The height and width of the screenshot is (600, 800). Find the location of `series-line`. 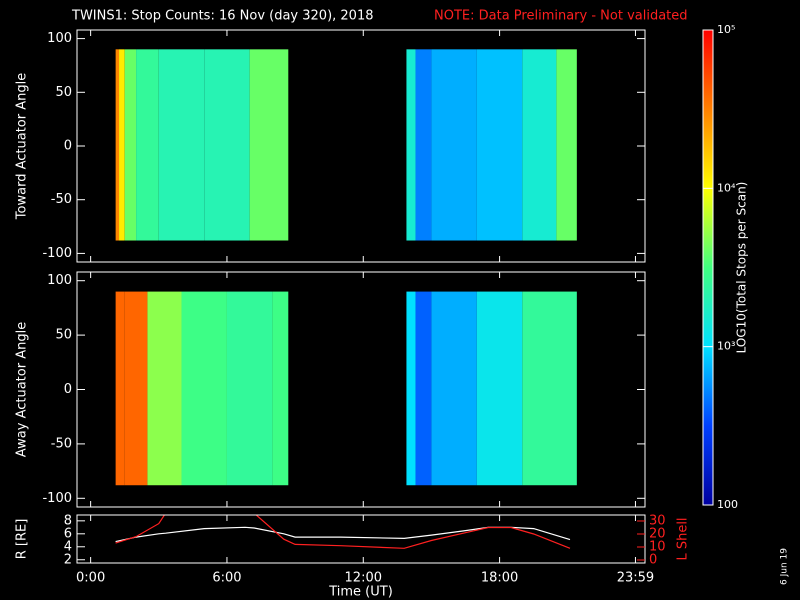

series-line is located at coordinates (343, 532).